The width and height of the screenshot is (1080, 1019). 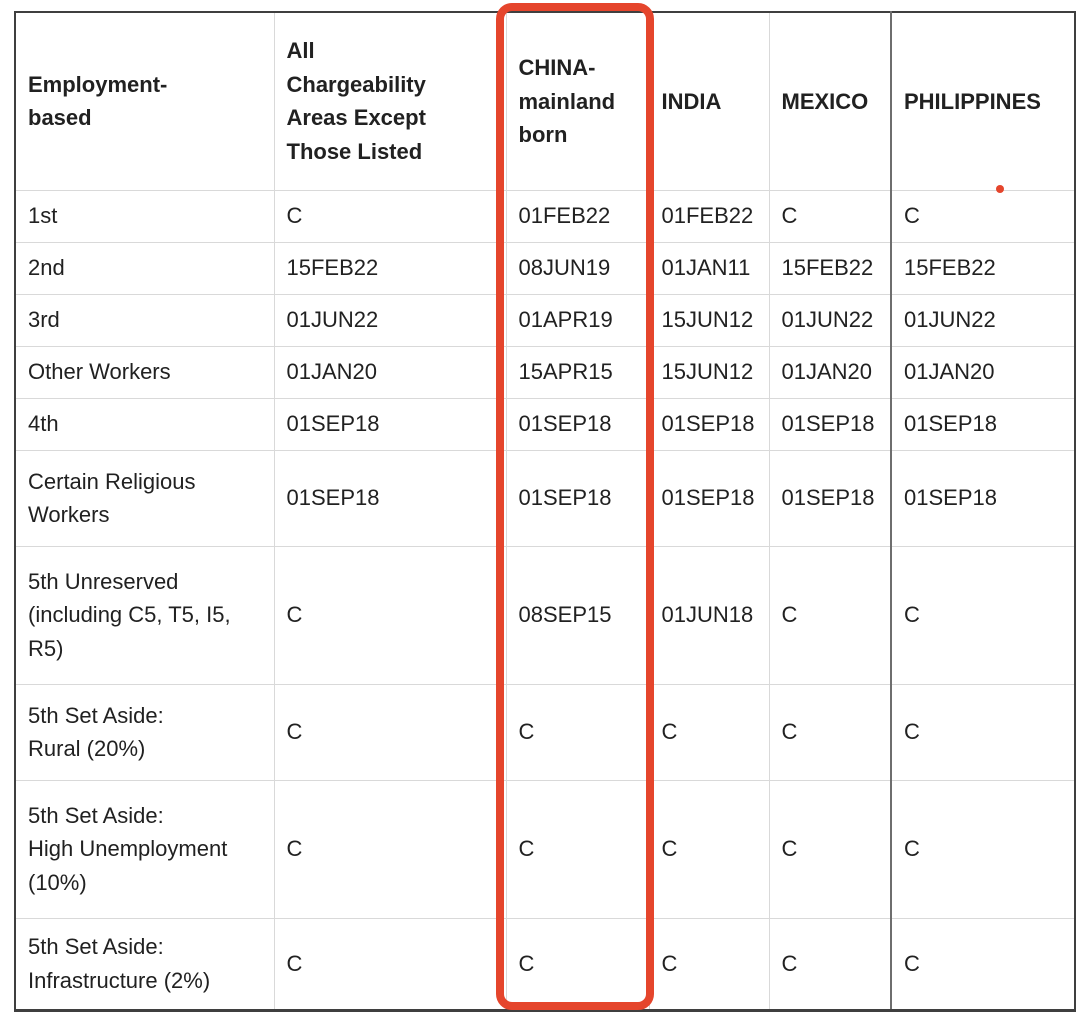 What do you see at coordinates (144, 498) in the screenshot?
I see `row-label: Certain Religious Workers` at bounding box center [144, 498].